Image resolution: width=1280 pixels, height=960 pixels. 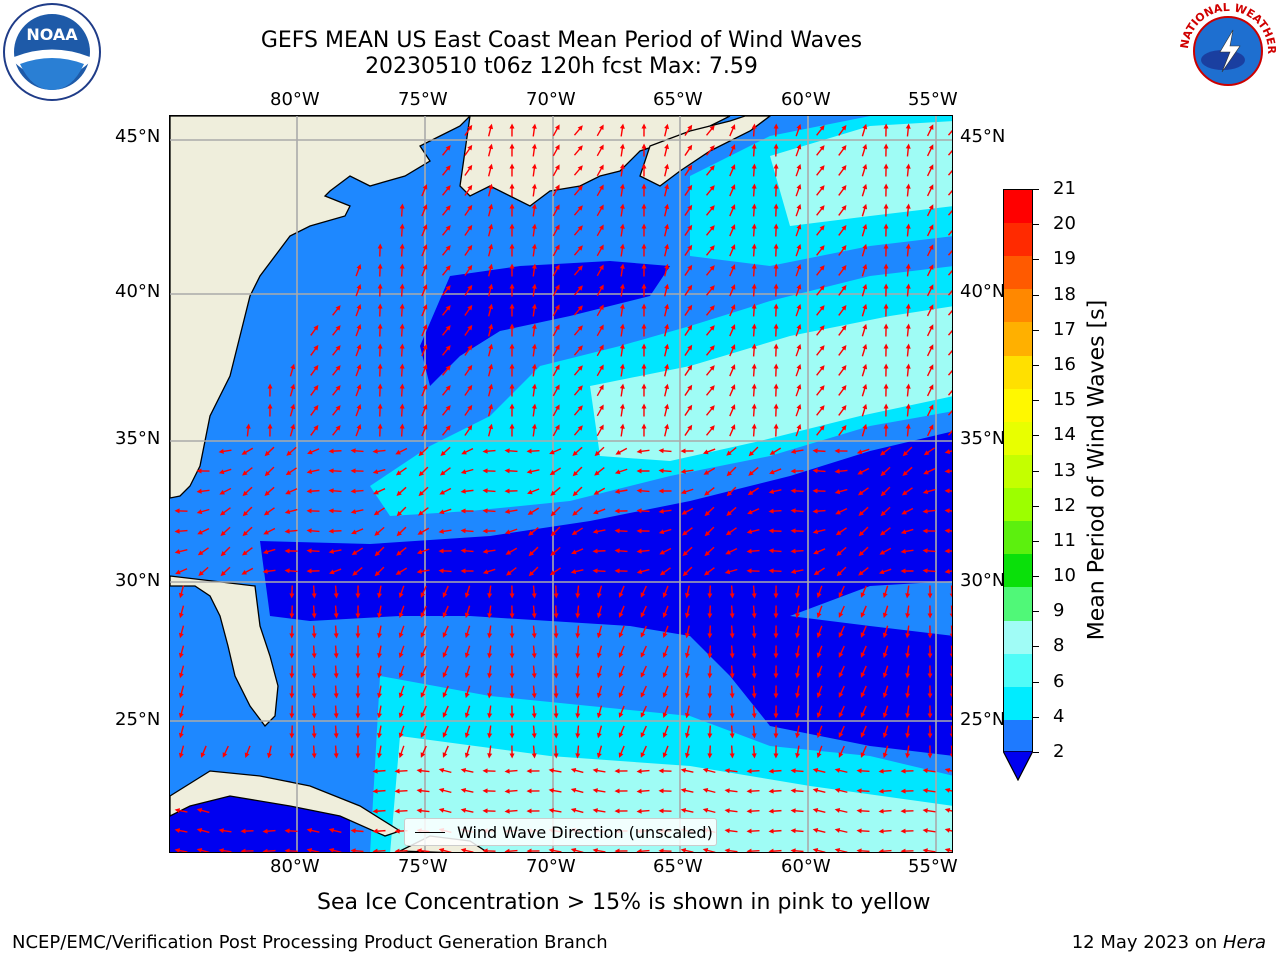 I want to click on lon-label-bottom: 80°W, so click(x=295, y=866).